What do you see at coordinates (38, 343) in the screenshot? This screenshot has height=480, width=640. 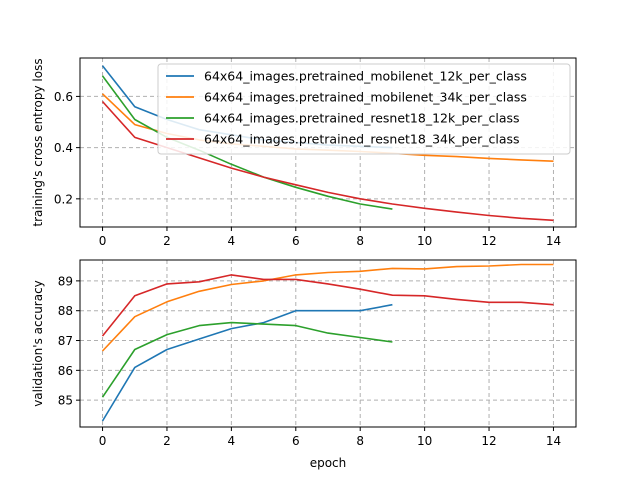 I see `accuracy-y-axis-label: validation's accuracy` at bounding box center [38, 343].